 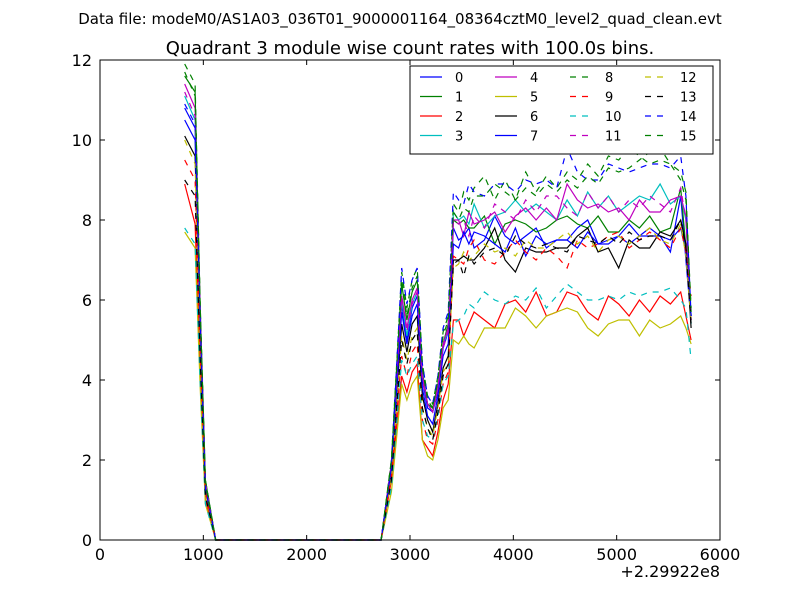 What do you see at coordinates (688, 137) in the screenshot?
I see `legend-label-15: 15` at bounding box center [688, 137].